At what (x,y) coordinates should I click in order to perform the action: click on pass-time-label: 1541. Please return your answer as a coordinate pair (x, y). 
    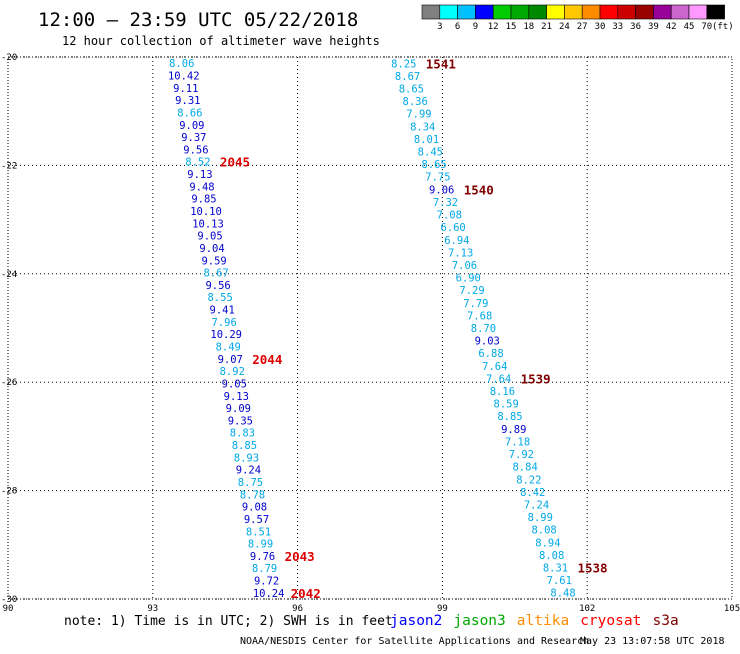
    Looking at the image, I should click on (441, 63).